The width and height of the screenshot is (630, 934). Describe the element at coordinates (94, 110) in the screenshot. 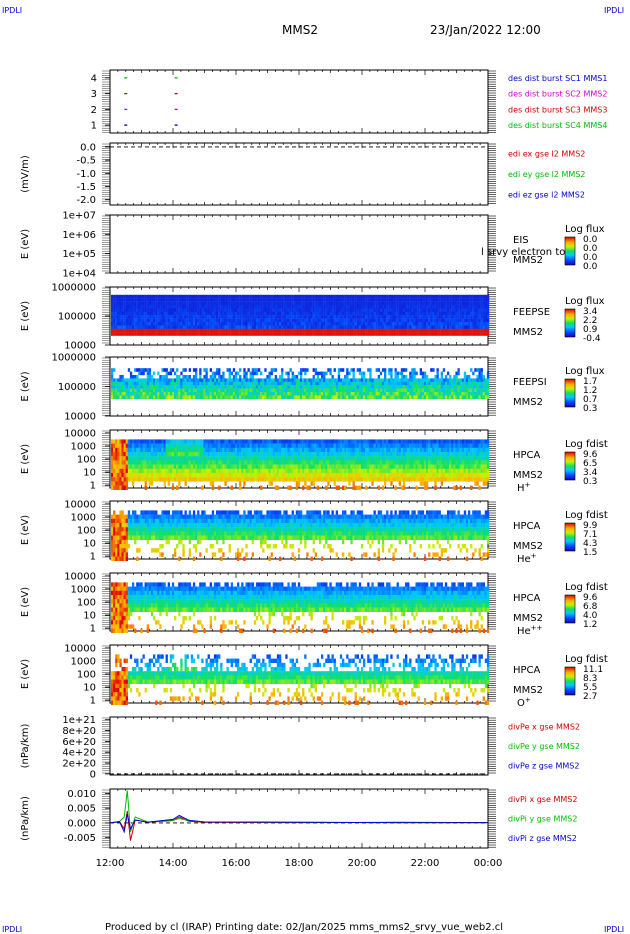

I see `y-tick-label: 2` at that location.